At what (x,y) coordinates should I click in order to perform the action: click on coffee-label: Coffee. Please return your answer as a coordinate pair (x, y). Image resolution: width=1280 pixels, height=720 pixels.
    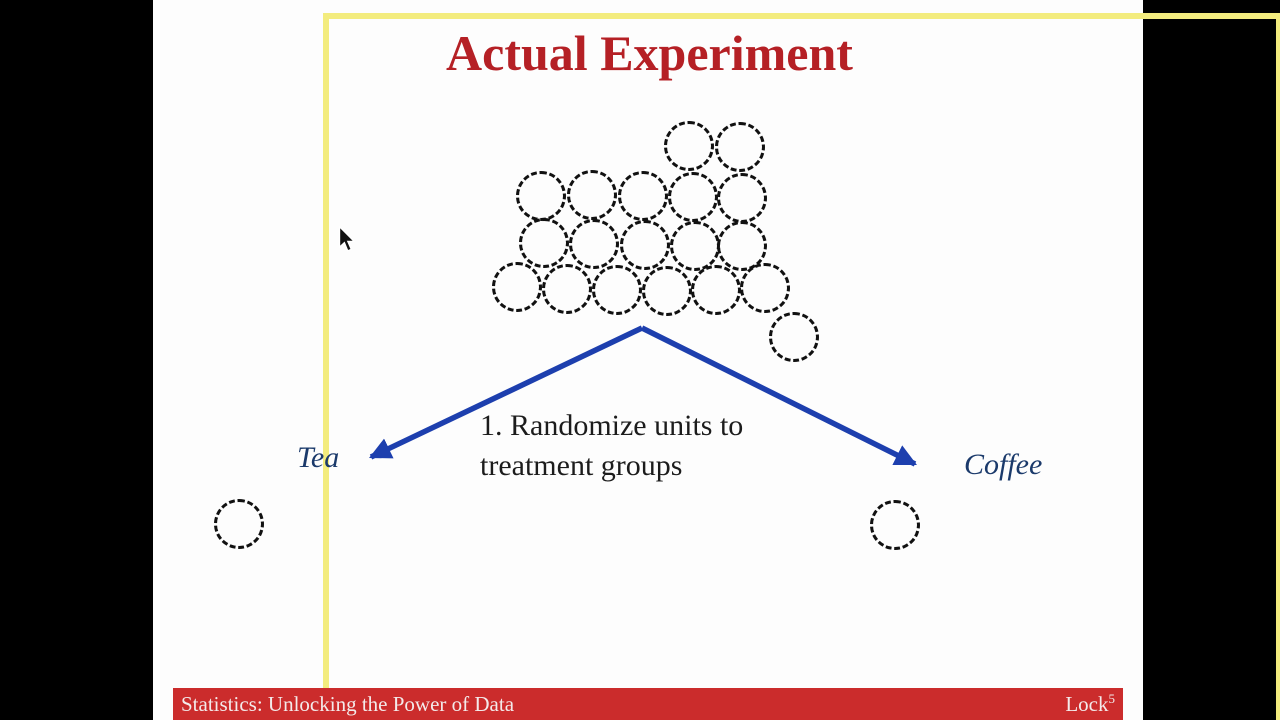
    Looking at the image, I should click on (1003, 464).